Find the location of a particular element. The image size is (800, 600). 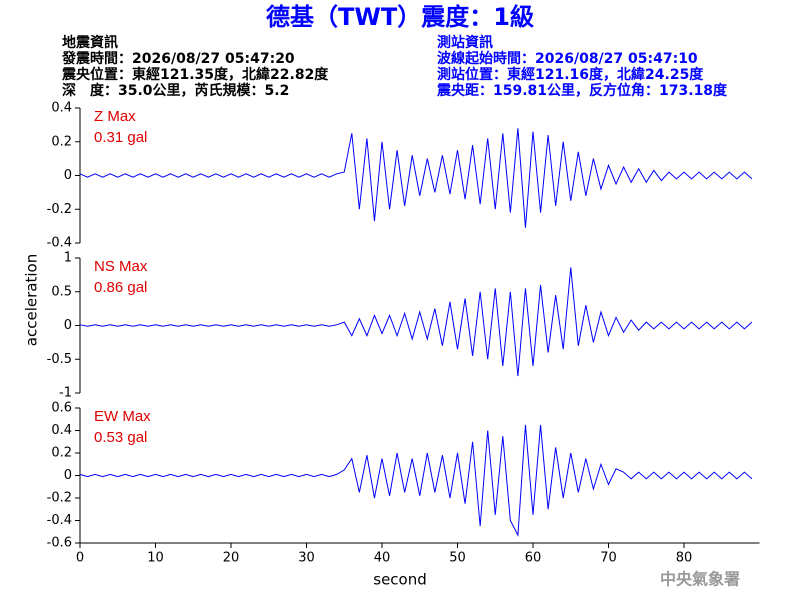

max-annotation: Z Max is located at coordinates (115, 116).